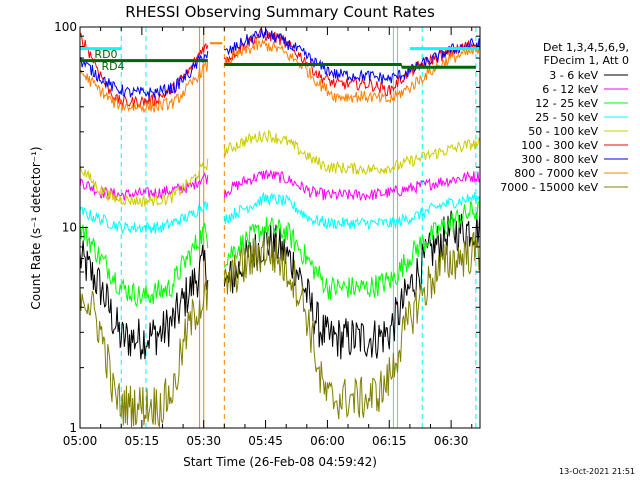 The image size is (640, 480). What do you see at coordinates (573, 75) in the screenshot?
I see `legend-entry-label: 3 - 6 keV` at bounding box center [573, 75].